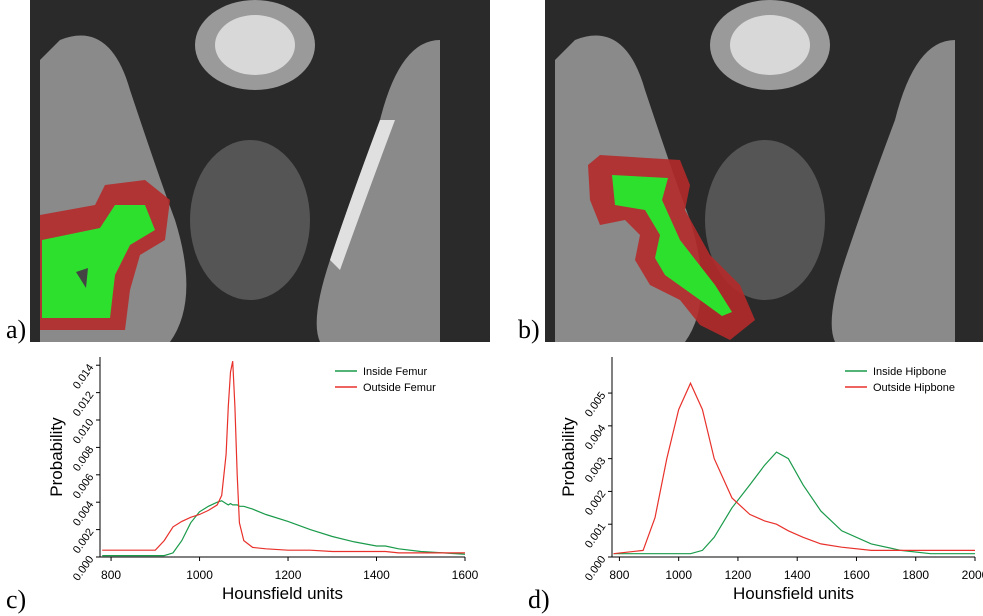 Image resolution: width=983 pixels, height=616 pixels. Describe the element at coordinates (399, 388) in the screenshot. I see `legend-label: Outside Femur` at that location.